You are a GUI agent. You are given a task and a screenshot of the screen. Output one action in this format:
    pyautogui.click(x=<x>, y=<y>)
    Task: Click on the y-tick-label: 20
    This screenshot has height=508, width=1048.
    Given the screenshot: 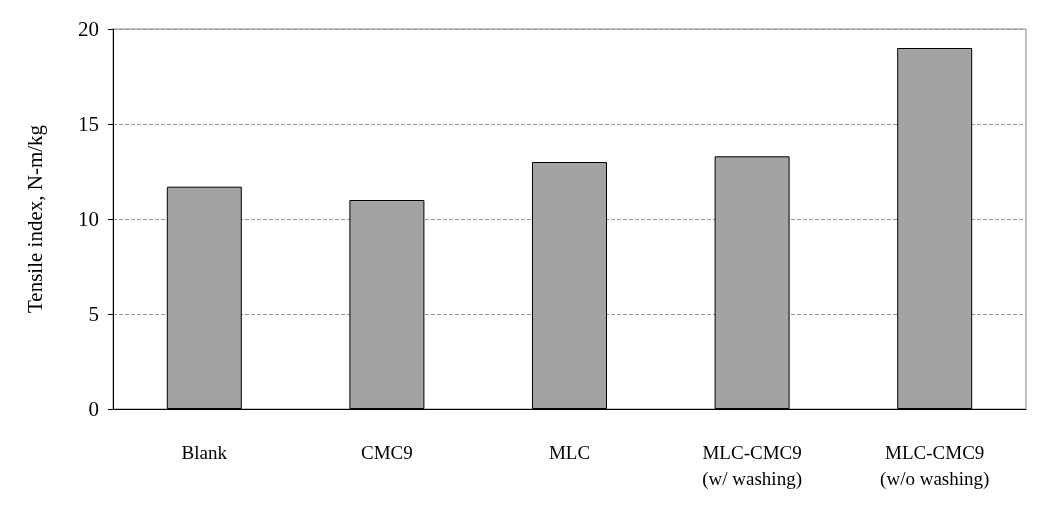 What is the action you would take?
    pyautogui.click(x=88, y=29)
    